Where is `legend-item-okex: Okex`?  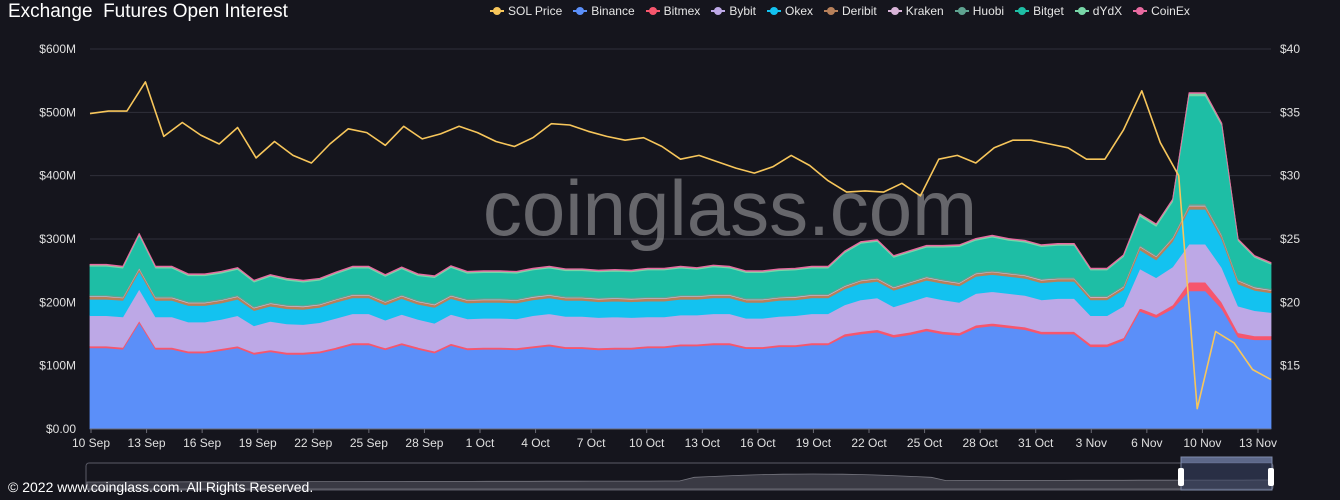
legend-item-okex: Okex is located at coordinates (790, 11).